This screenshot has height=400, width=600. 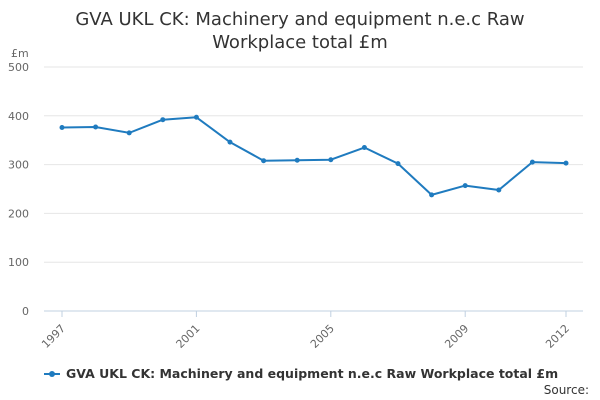 What do you see at coordinates (322, 336) in the screenshot?
I see `x-tick-label: 2005` at bounding box center [322, 336].